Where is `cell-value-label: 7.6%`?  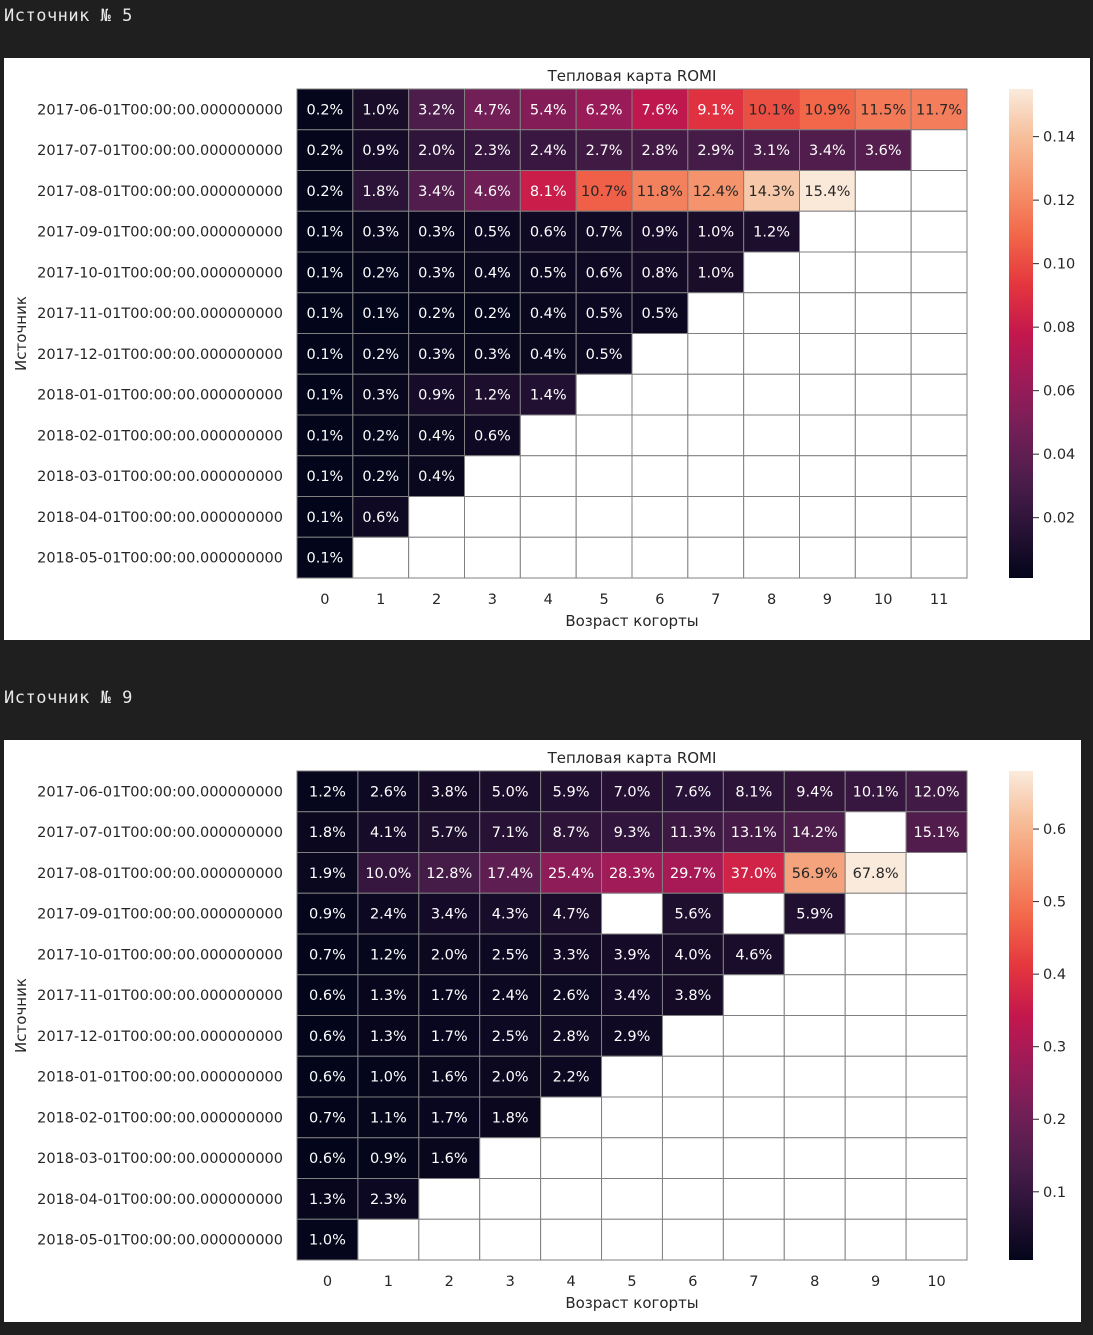
cell-value-label: 7.6% is located at coordinates (692, 792).